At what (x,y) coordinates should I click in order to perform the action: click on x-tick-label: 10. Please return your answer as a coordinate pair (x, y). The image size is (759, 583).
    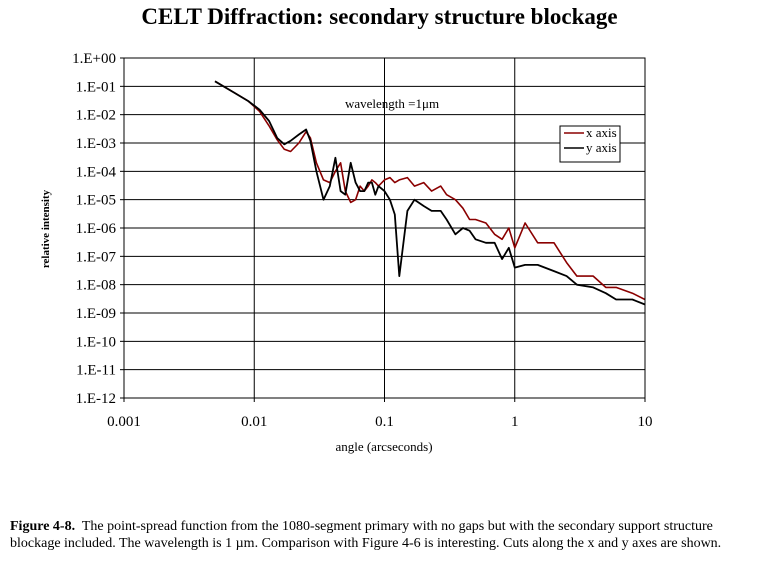
    Looking at the image, I should click on (645, 422).